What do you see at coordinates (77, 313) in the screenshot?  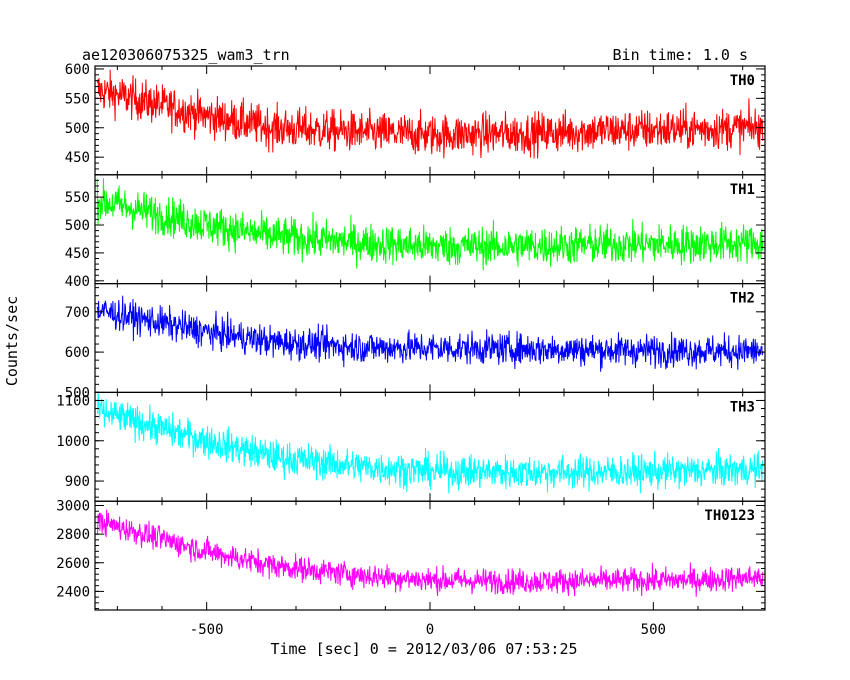 I see `y-tick-label: 700` at bounding box center [77, 313].